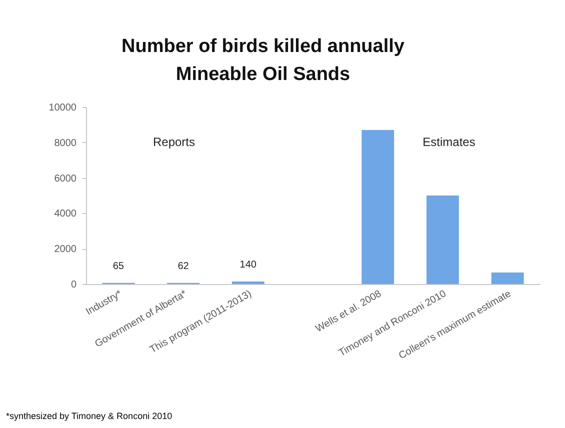 This screenshot has width=565, height=428. I want to click on y-tick-label: 2000, so click(65, 250).